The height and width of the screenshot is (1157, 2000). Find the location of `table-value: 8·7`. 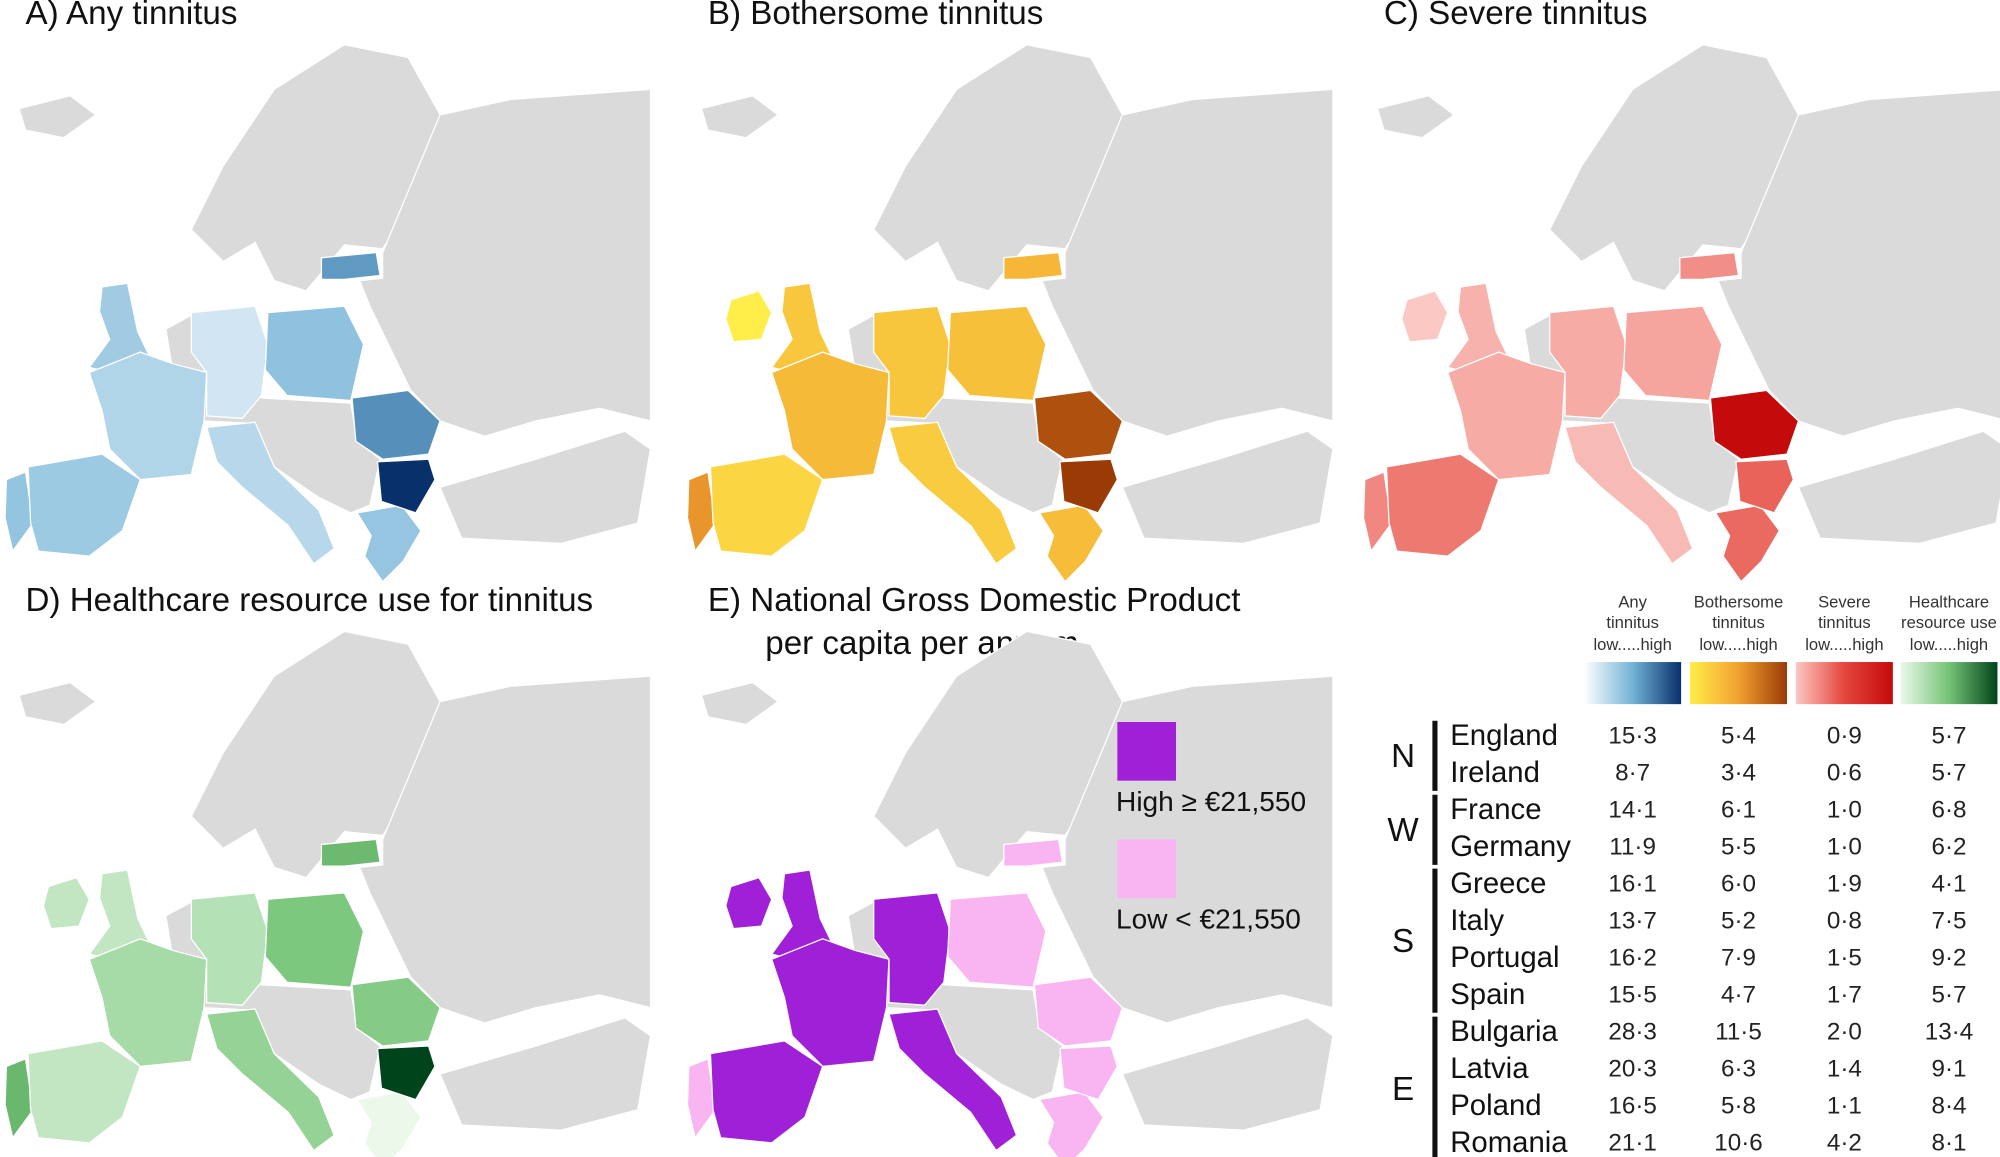

table-value: 8·7 is located at coordinates (1632, 773).